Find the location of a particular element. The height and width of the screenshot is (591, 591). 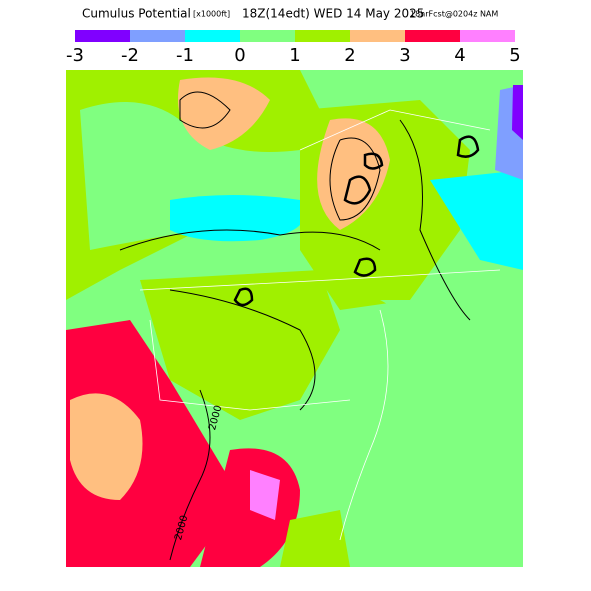

title: Cumulus Potential is located at coordinates (136, 14).